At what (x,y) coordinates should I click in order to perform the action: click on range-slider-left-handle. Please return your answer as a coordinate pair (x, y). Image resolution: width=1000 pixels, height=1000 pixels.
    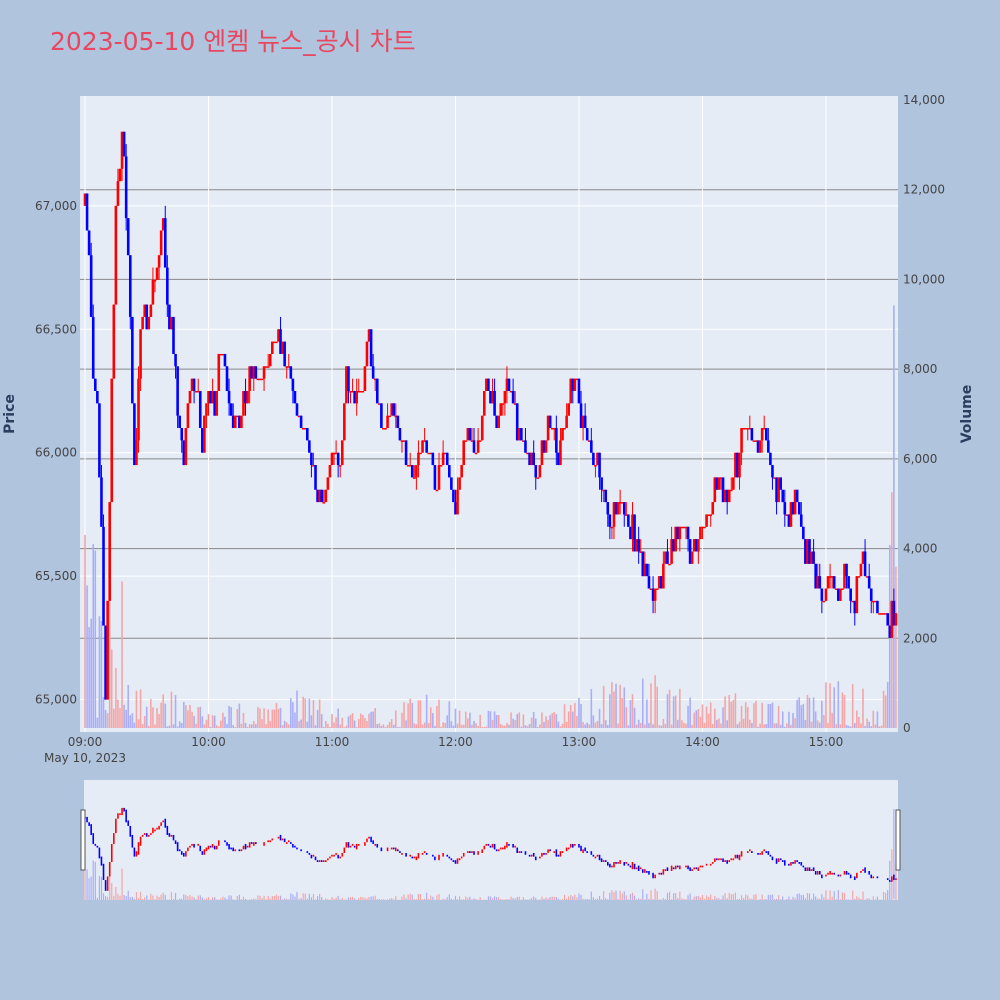
    Looking at the image, I should click on (83, 840).